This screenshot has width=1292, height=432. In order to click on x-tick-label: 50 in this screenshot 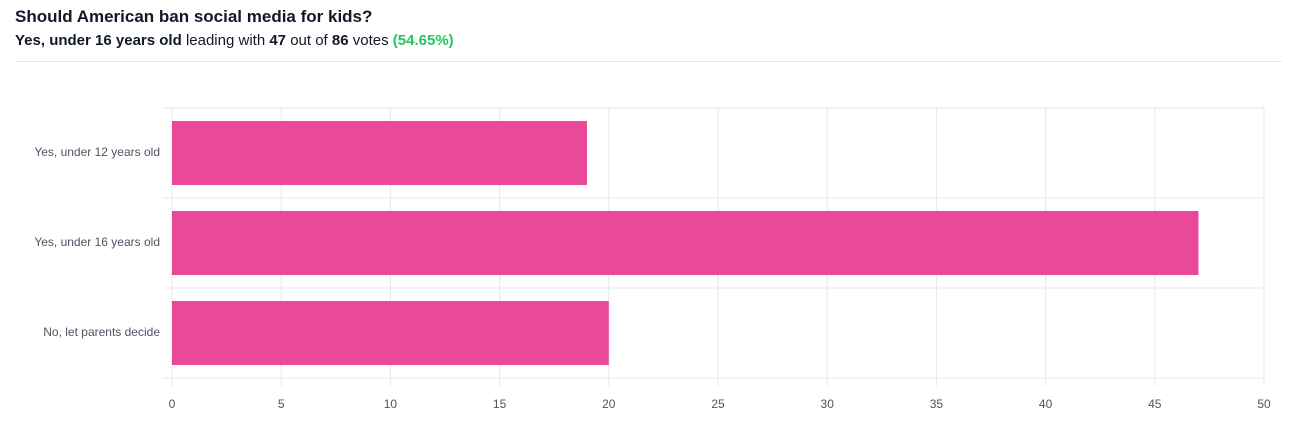, I will do `click(1264, 404)`.